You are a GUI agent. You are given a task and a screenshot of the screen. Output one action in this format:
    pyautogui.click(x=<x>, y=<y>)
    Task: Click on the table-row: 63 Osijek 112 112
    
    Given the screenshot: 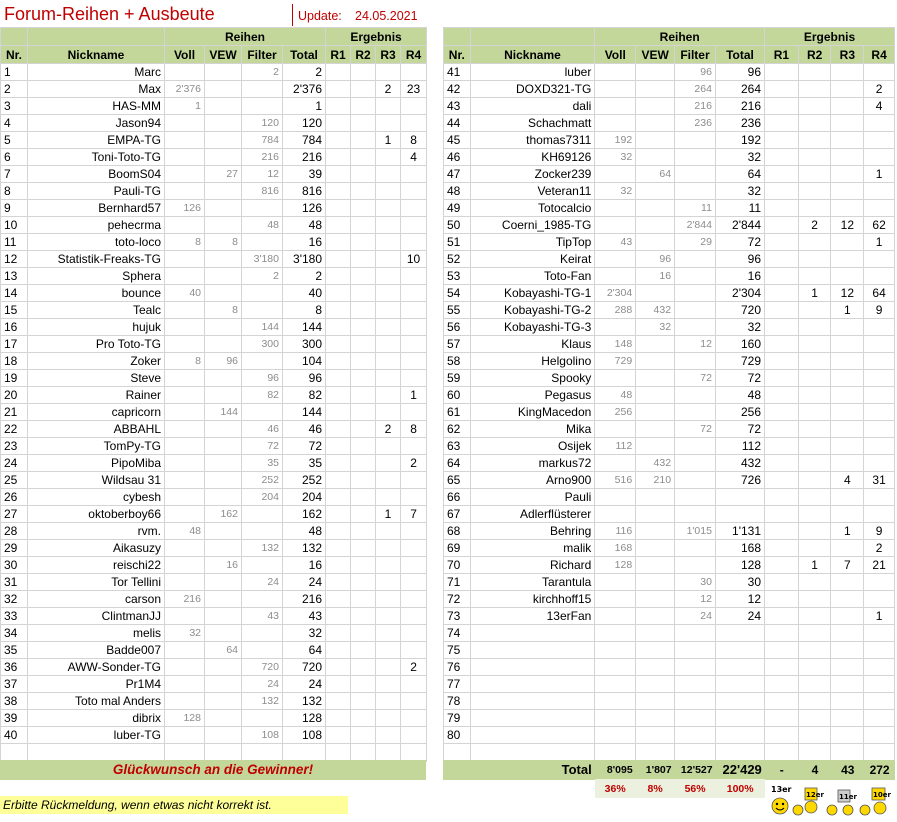 What is the action you would take?
    pyautogui.click(x=669, y=446)
    